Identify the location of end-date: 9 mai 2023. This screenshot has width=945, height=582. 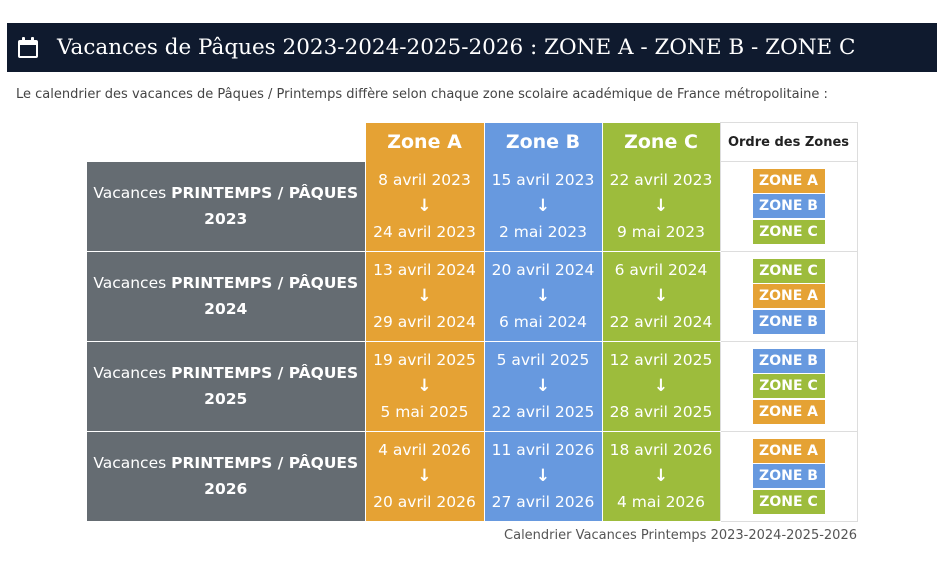
(661, 232).